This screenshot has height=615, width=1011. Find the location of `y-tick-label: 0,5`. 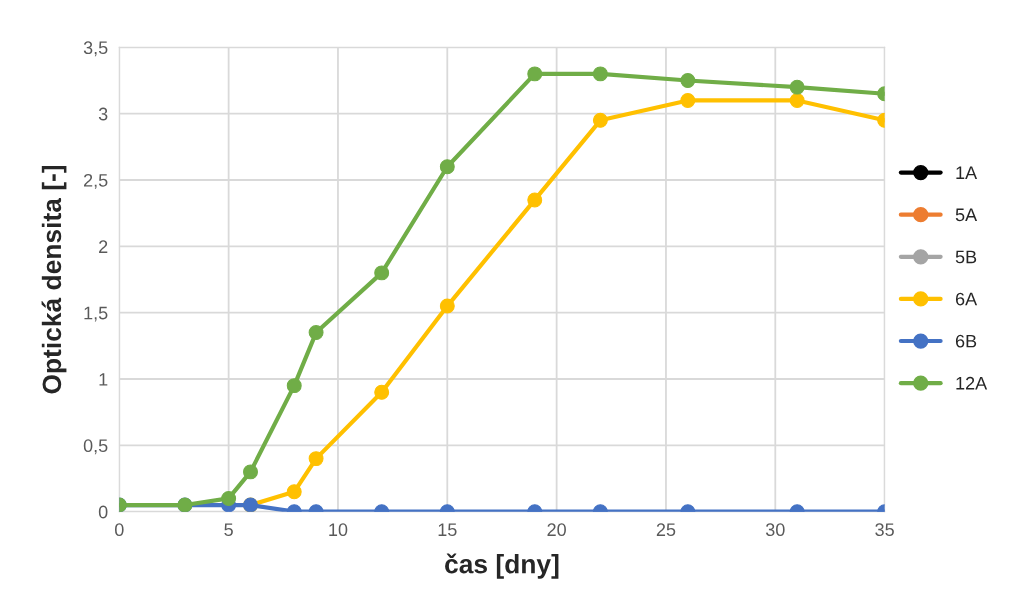

y-tick-label: 0,5 is located at coordinates (95, 447).